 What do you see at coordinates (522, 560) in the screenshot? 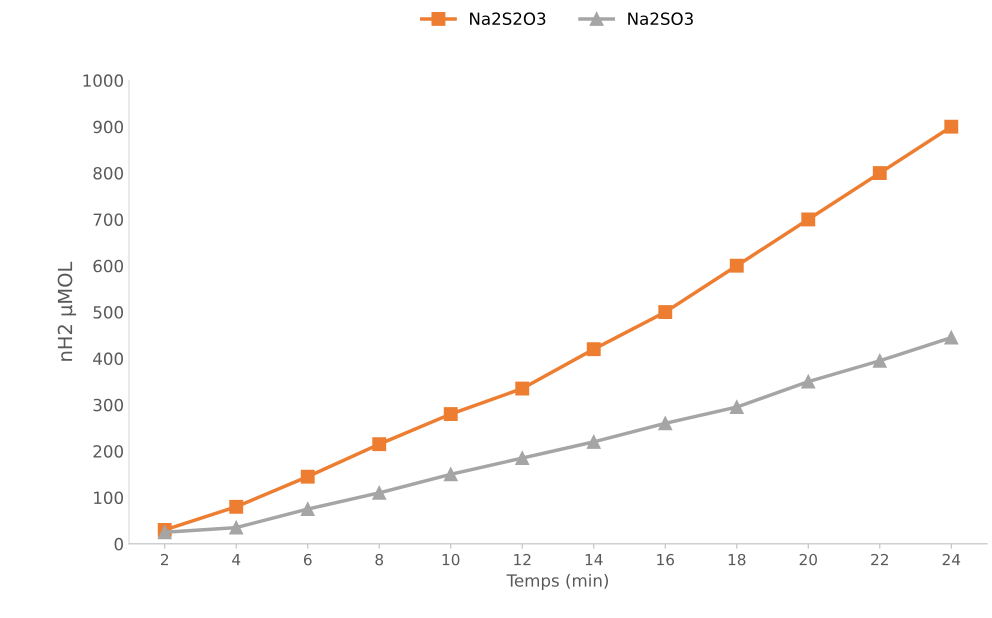
I see `x-tick-label: 12` at bounding box center [522, 560].